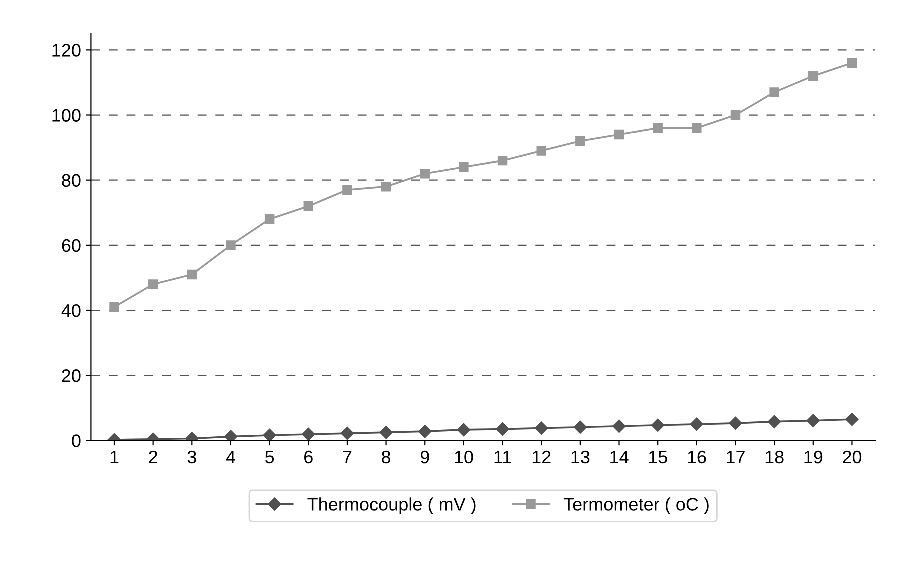 This screenshot has width=912, height=565. Describe the element at coordinates (114, 457) in the screenshot. I see `x-tick-label: 1` at that location.